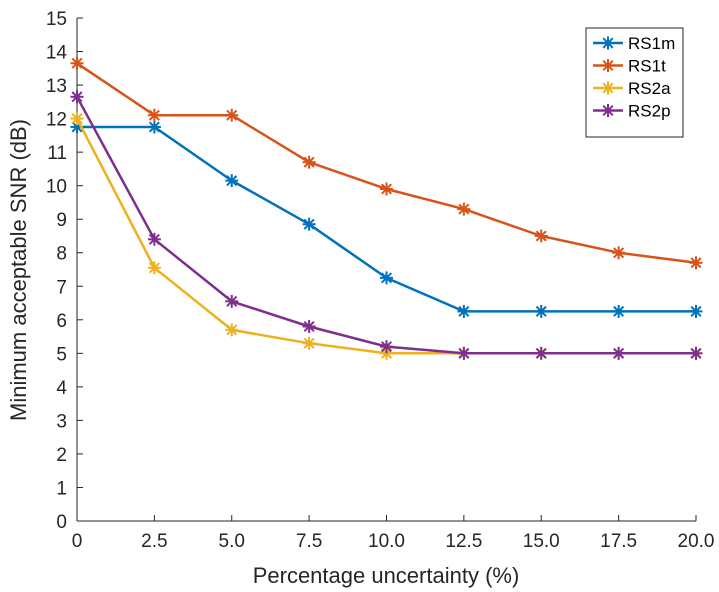  I want to click on x-tick-label: 5.0, so click(232, 541).